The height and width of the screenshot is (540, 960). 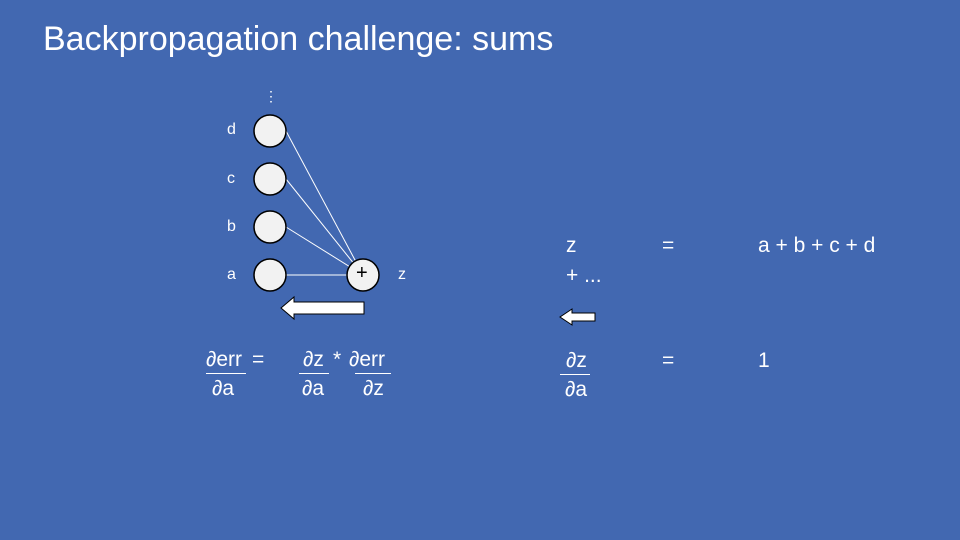 What do you see at coordinates (271, 96) in the screenshot?
I see `ellipsis-vertical-icon: ⋮` at bounding box center [271, 96].